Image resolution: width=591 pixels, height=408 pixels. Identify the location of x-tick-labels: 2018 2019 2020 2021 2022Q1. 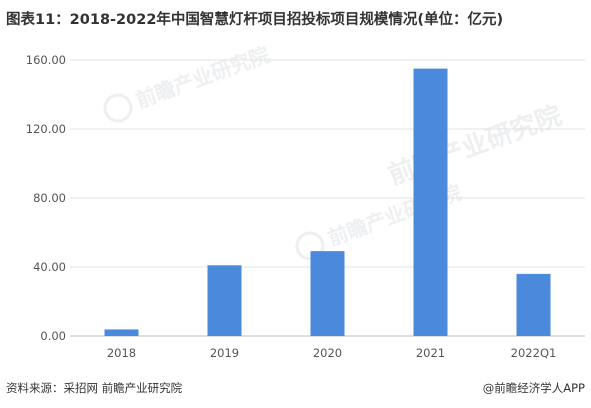
(331, 353).